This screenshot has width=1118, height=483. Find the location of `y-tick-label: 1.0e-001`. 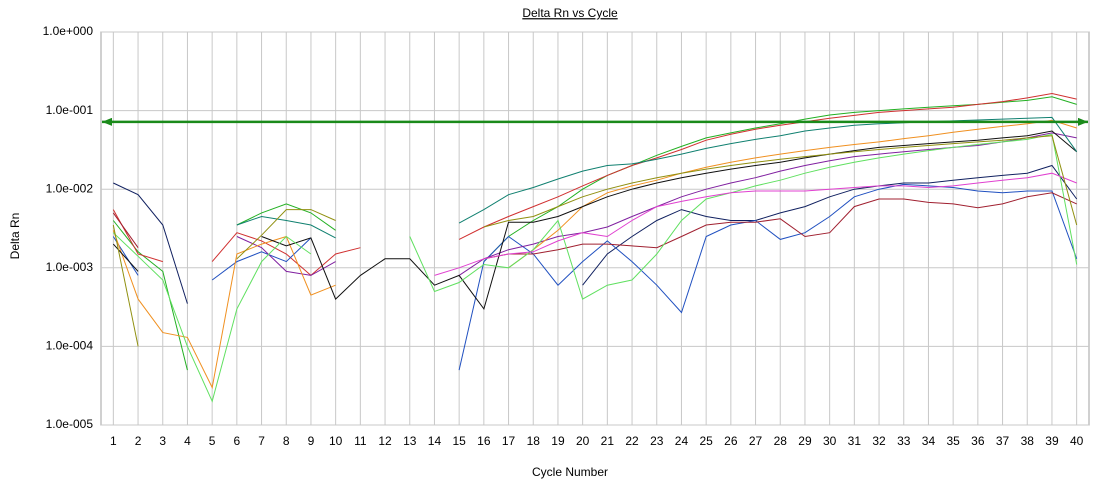

y-tick-label: 1.0e-001 is located at coordinates (70, 110).